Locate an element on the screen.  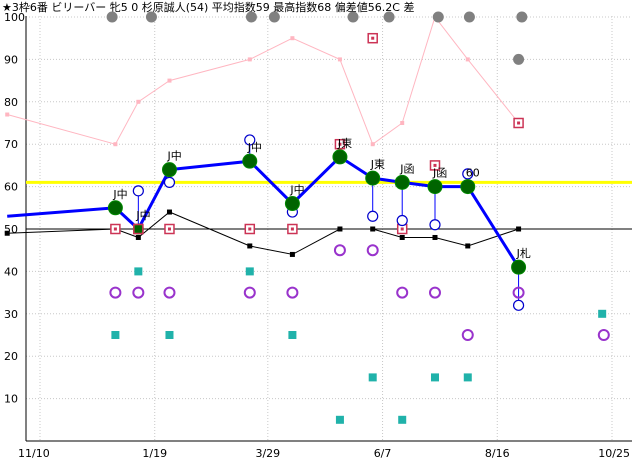
y-tick-label: 60 is located at coordinates (11, 187).